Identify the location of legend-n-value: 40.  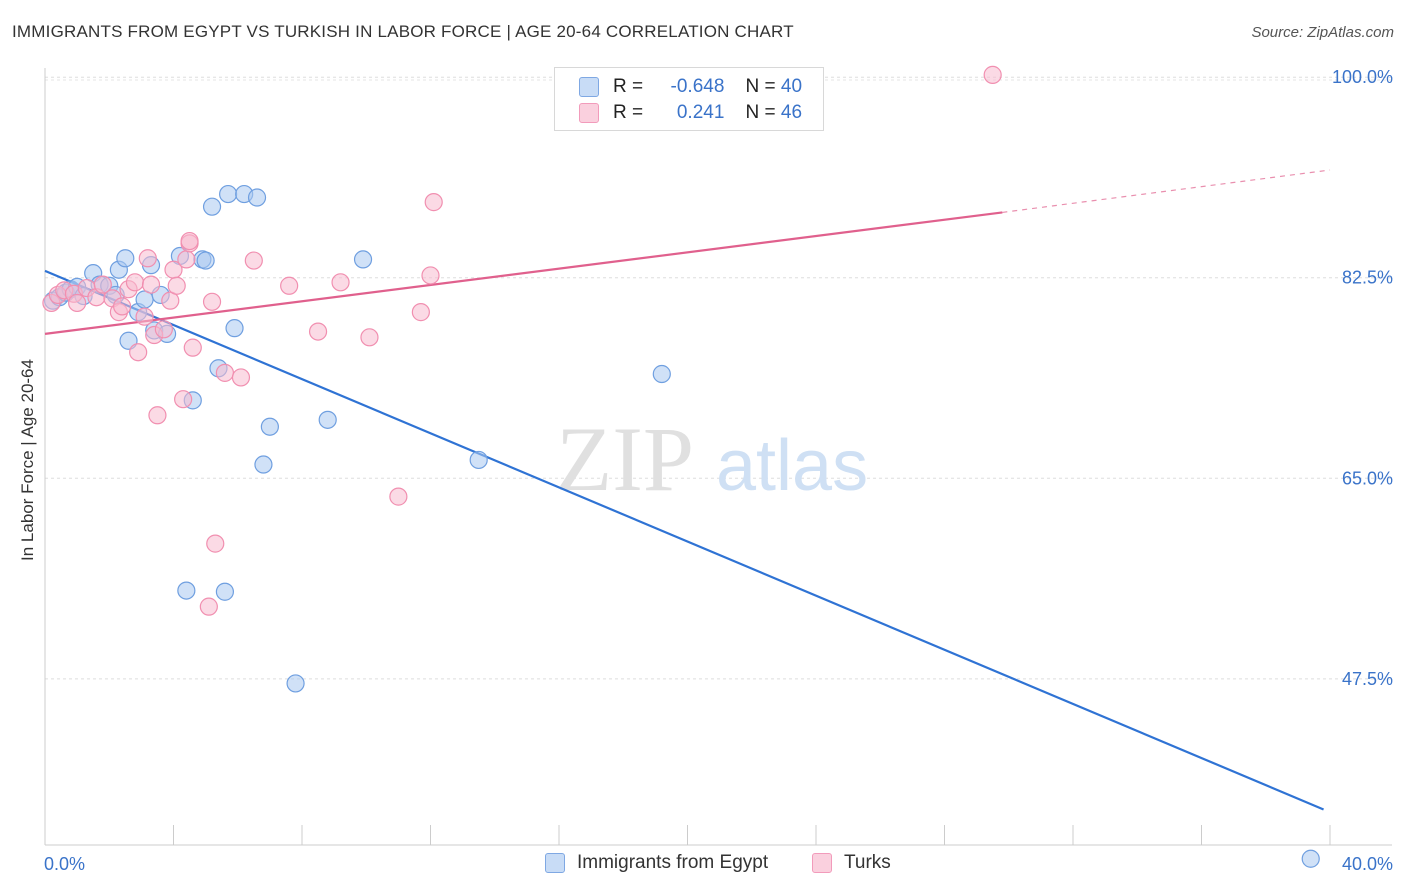
(791, 86).